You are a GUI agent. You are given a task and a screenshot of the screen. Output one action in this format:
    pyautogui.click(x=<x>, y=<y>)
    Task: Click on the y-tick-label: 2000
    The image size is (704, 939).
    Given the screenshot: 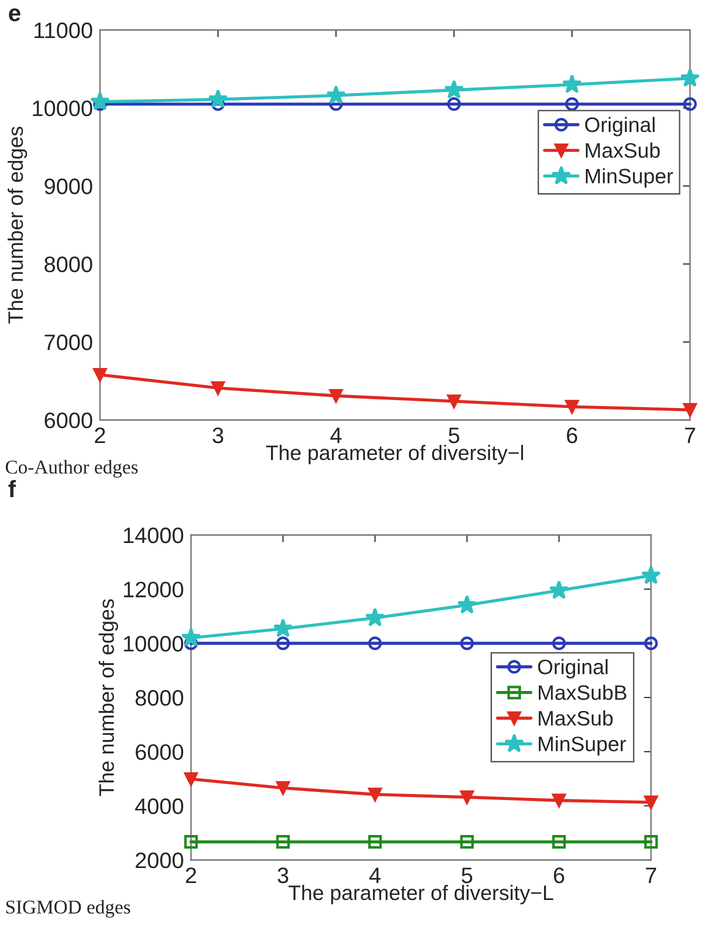 What is the action you would take?
    pyautogui.click(x=160, y=860)
    